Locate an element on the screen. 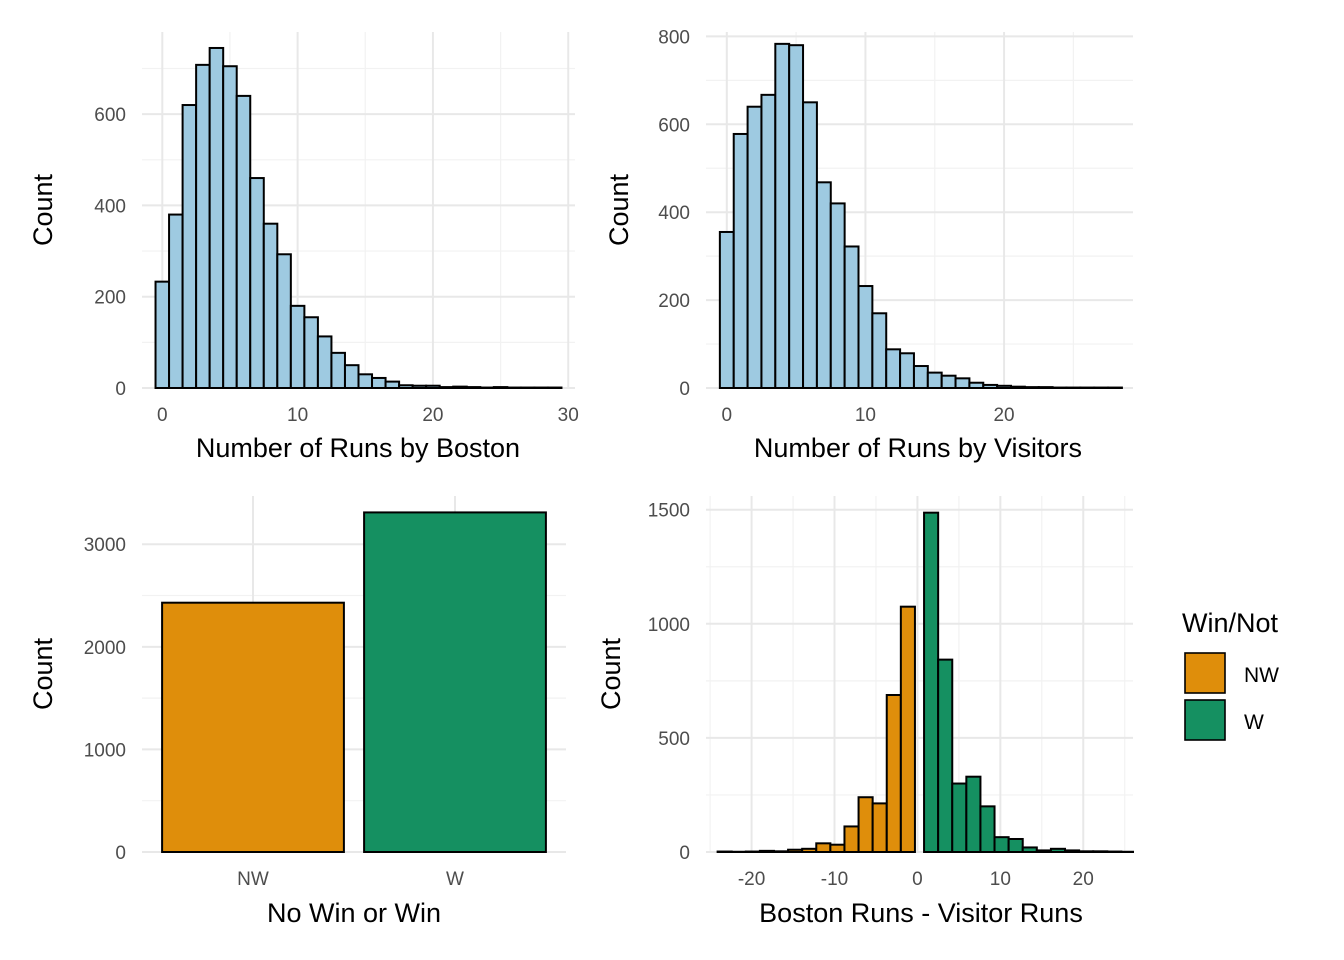 The height and width of the screenshot is (960, 1344). x-tick-label: W is located at coordinates (455, 879).